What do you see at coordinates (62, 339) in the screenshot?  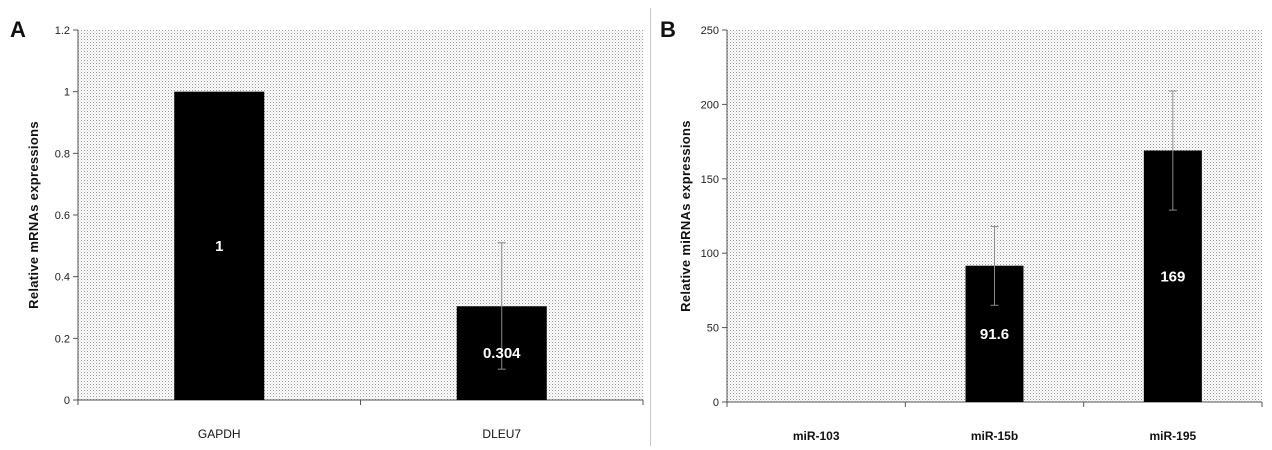 I see `chart-a-y-tick-label: 0.2` at bounding box center [62, 339].